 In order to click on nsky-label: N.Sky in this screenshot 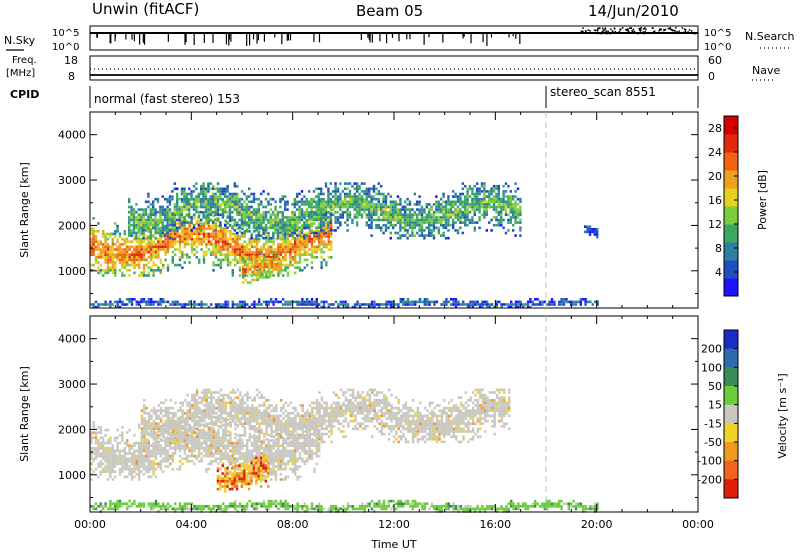, I will do `click(20, 40)`.